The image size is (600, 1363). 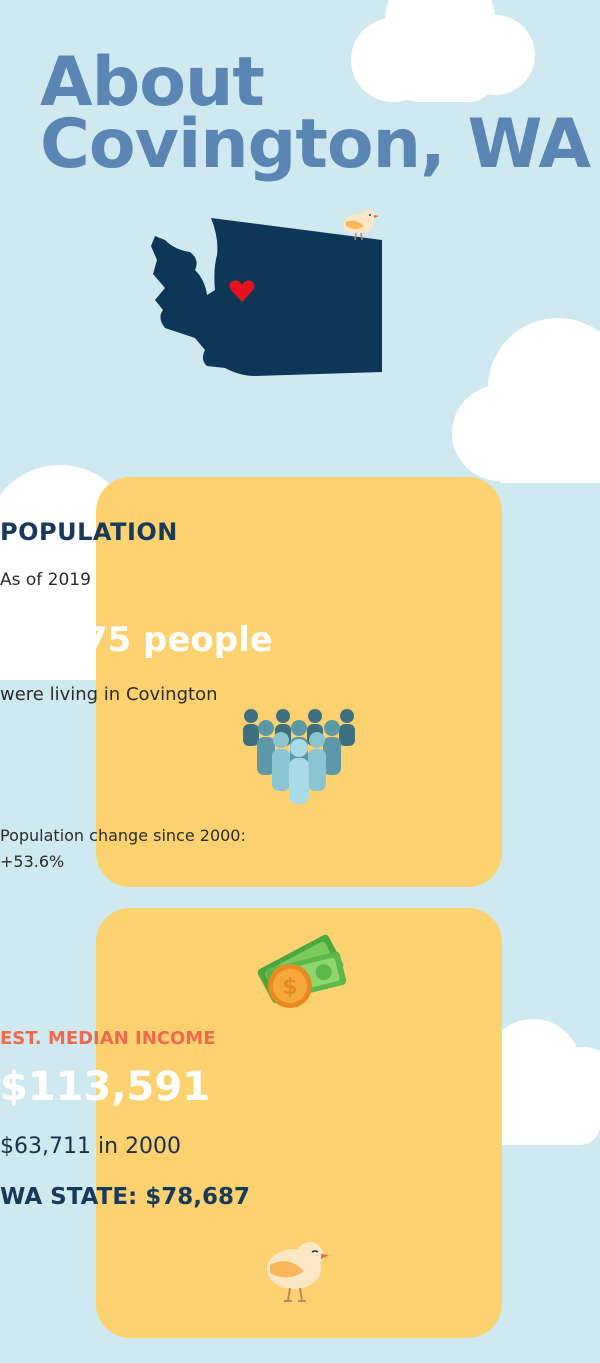 What do you see at coordinates (125, 1197) in the screenshot?
I see `income-state: WA STATE: $78,687` at bounding box center [125, 1197].